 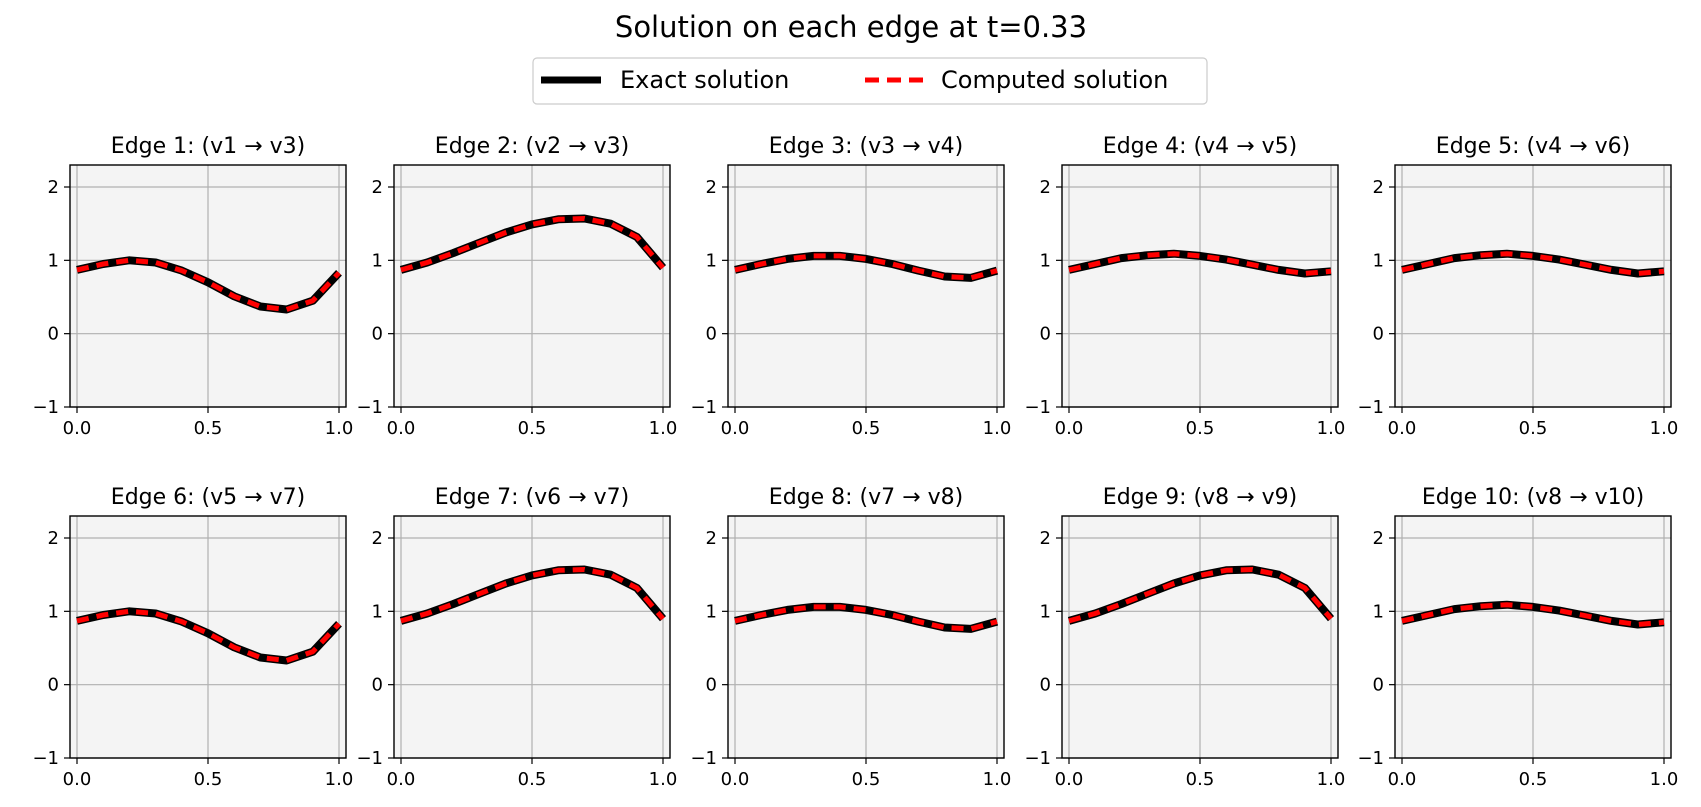 I want to click on panel-title: Edge 9: (v8 → v9), so click(x=1200, y=497).